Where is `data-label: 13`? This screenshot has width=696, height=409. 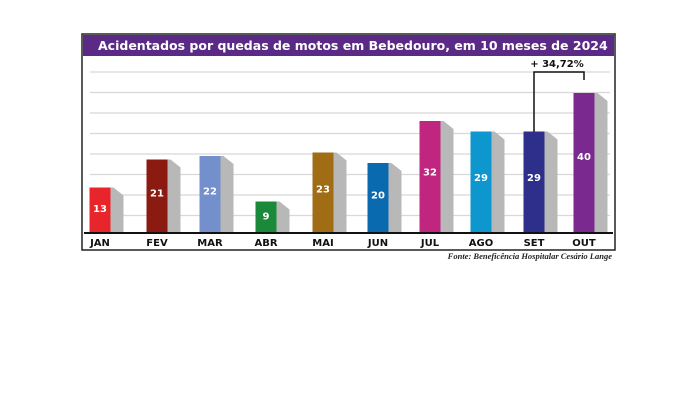
data-label: 13 is located at coordinates (100, 209).